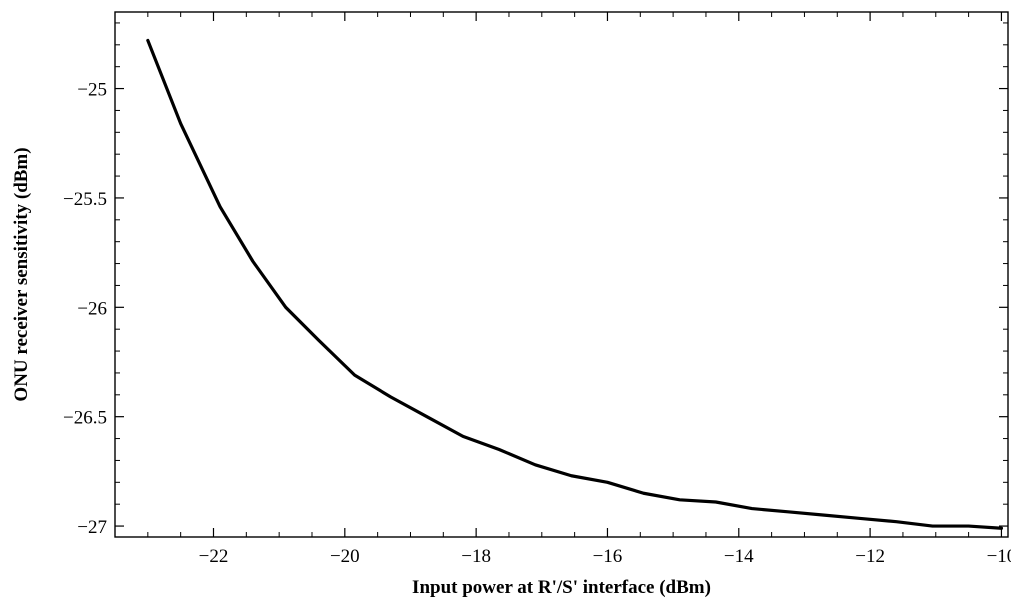  What do you see at coordinates (85, 418) in the screenshot?
I see `y-tick-label: −26.5` at bounding box center [85, 418].